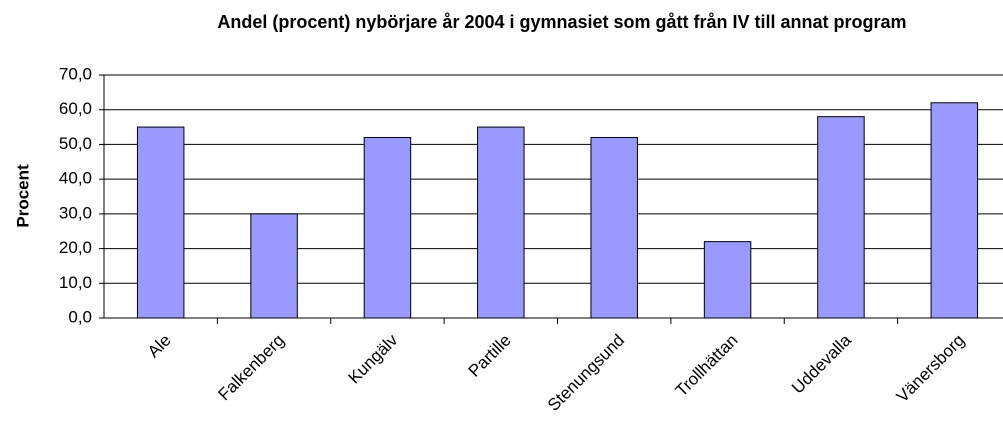 The height and width of the screenshot is (443, 1003). What do you see at coordinates (75, 282) in the screenshot?
I see `y-tick-label: 10,0` at bounding box center [75, 282].